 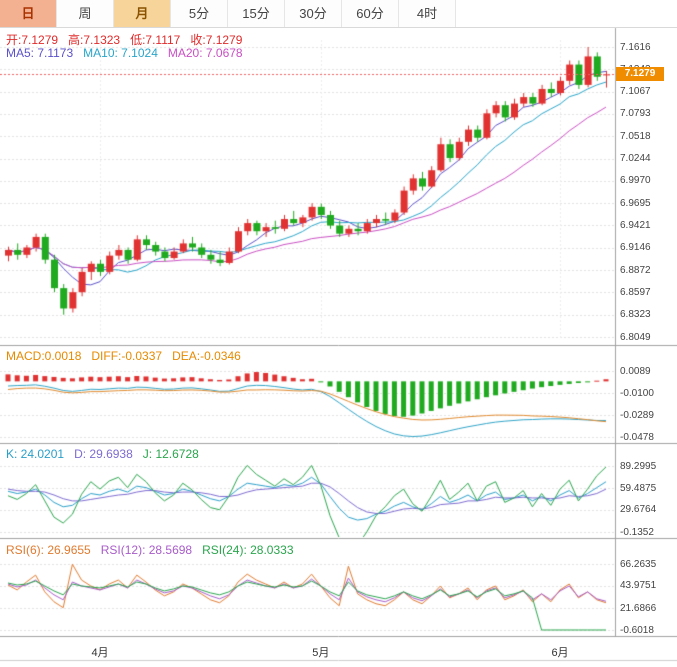 I want to click on y-axis-label: 7.1616, so click(x=635, y=47).